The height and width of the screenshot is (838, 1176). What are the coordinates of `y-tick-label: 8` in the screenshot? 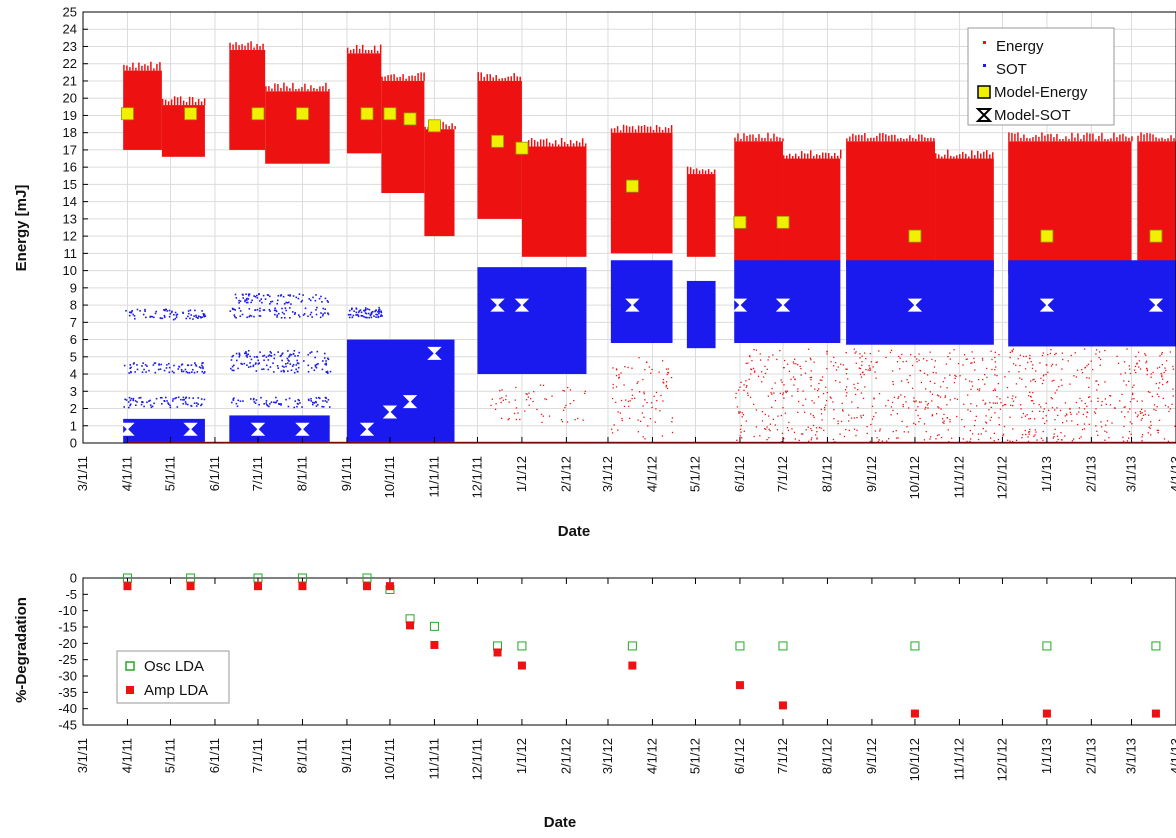 It's located at (73, 305).